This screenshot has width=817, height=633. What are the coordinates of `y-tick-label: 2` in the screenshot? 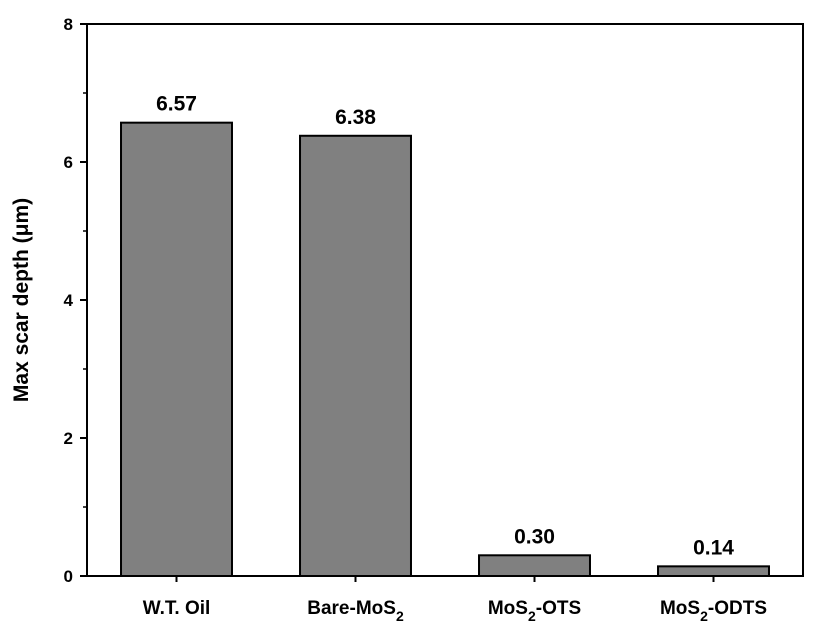 It's located at (68, 438).